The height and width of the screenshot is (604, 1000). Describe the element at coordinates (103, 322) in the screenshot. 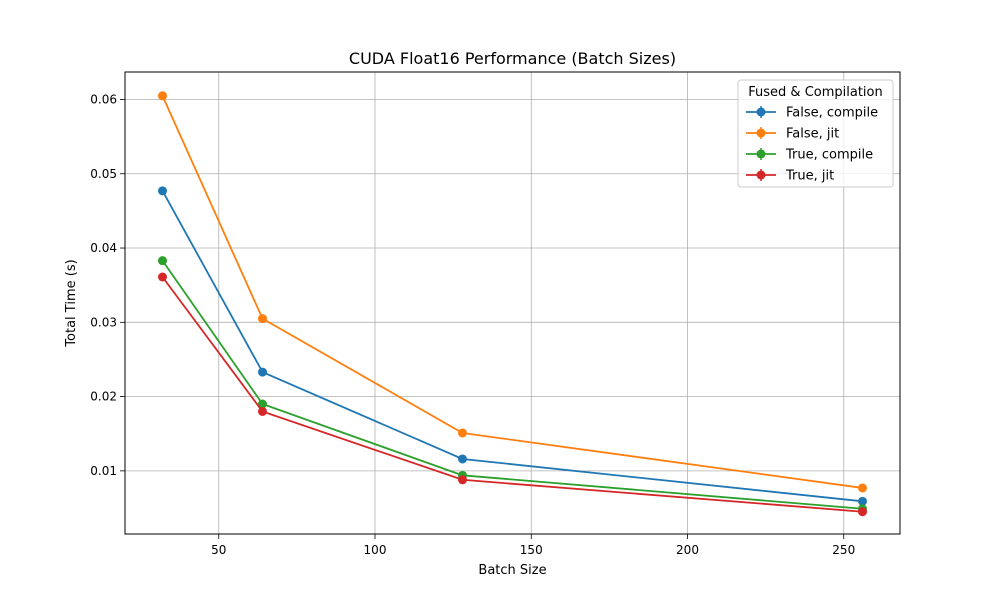

I see `y-tick-label: 0.03` at that location.